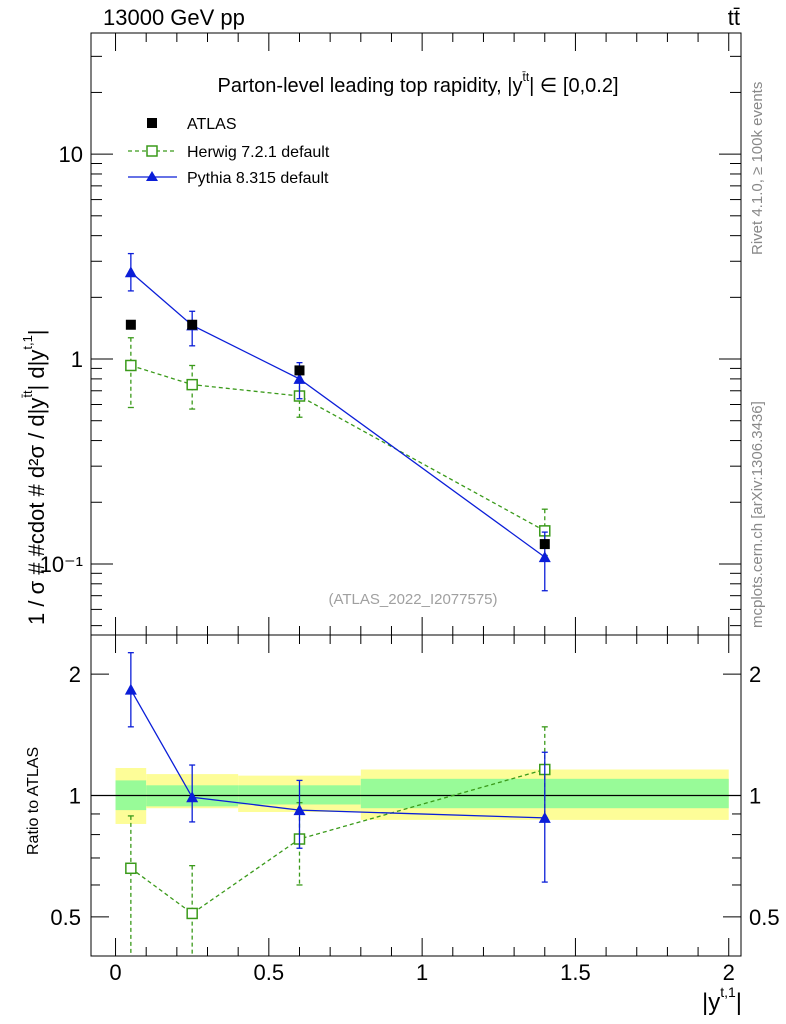 Image resolution: width=786 pixels, height=1024 pixels. What do you see at coordinates (33, 801) in the screenshot?
I see `ratio-y-label: Ratio to ATLAS` at bounding box center [33, 801].